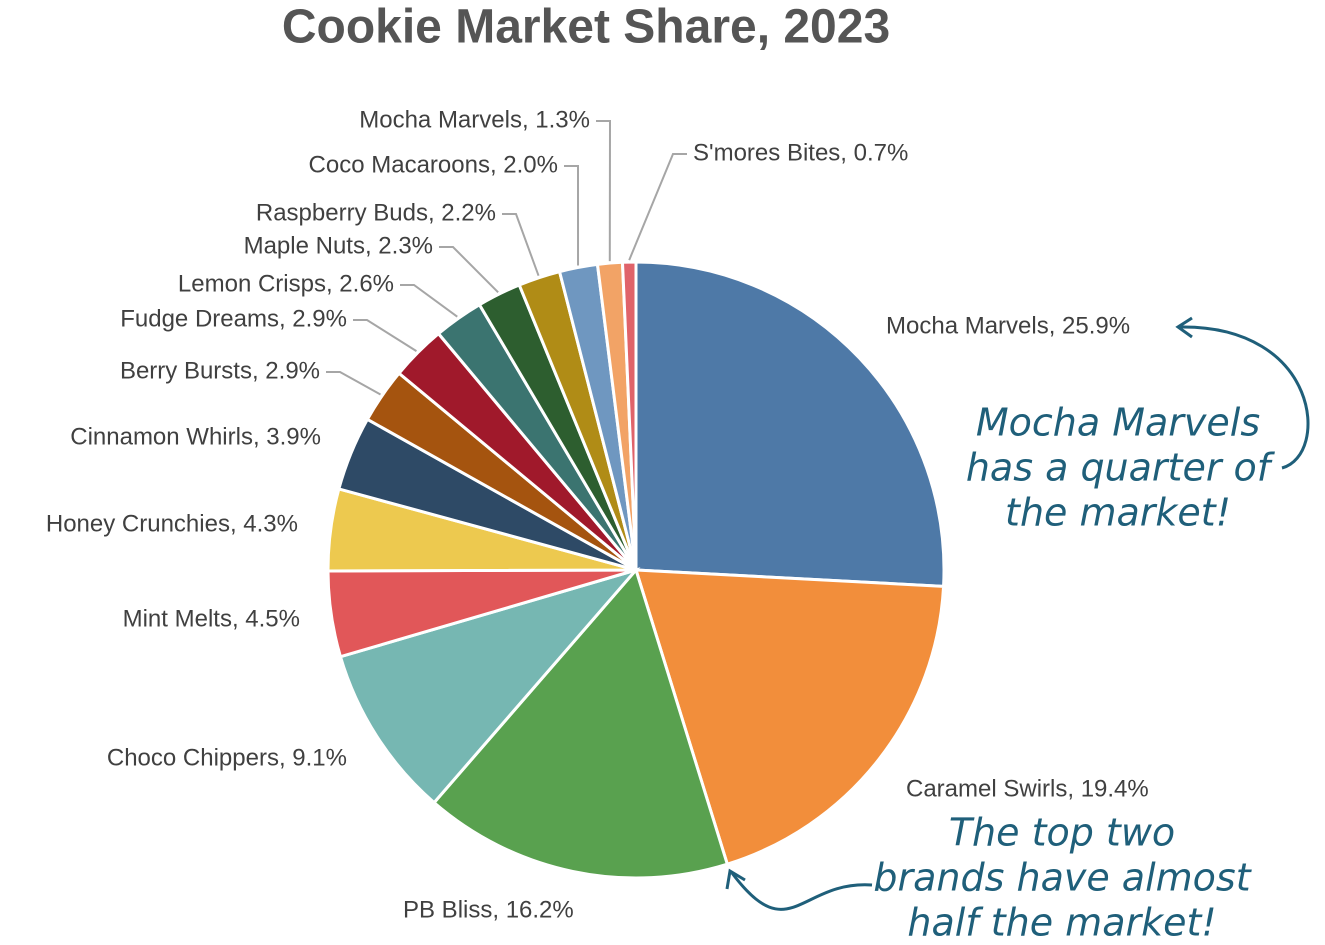 The image size is (1325, 945). Describe the element at coordinates (488, 909) in the screenshot. I see `data-label: PB Bliss, 16.2%` at that location.